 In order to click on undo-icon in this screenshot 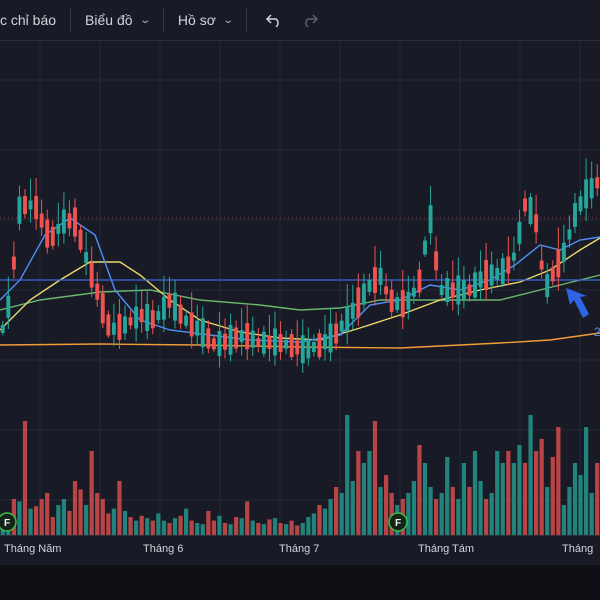, I will do `click(272, 20)`.